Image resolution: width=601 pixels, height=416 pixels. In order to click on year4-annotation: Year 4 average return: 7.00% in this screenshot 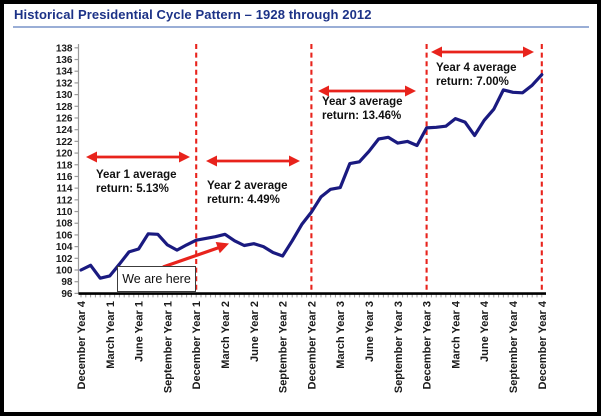, I will do `click(476, 75)`.